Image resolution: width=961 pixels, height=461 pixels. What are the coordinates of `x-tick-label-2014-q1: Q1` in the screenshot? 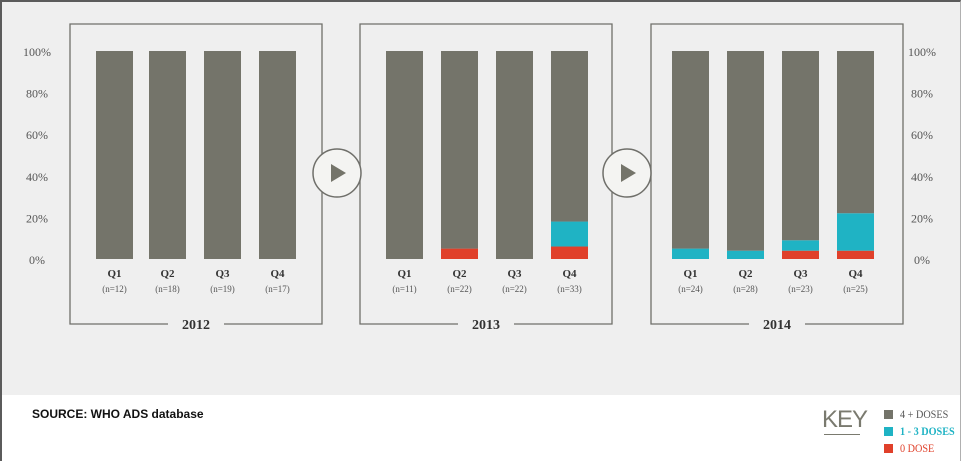 It's located at (690, 274).